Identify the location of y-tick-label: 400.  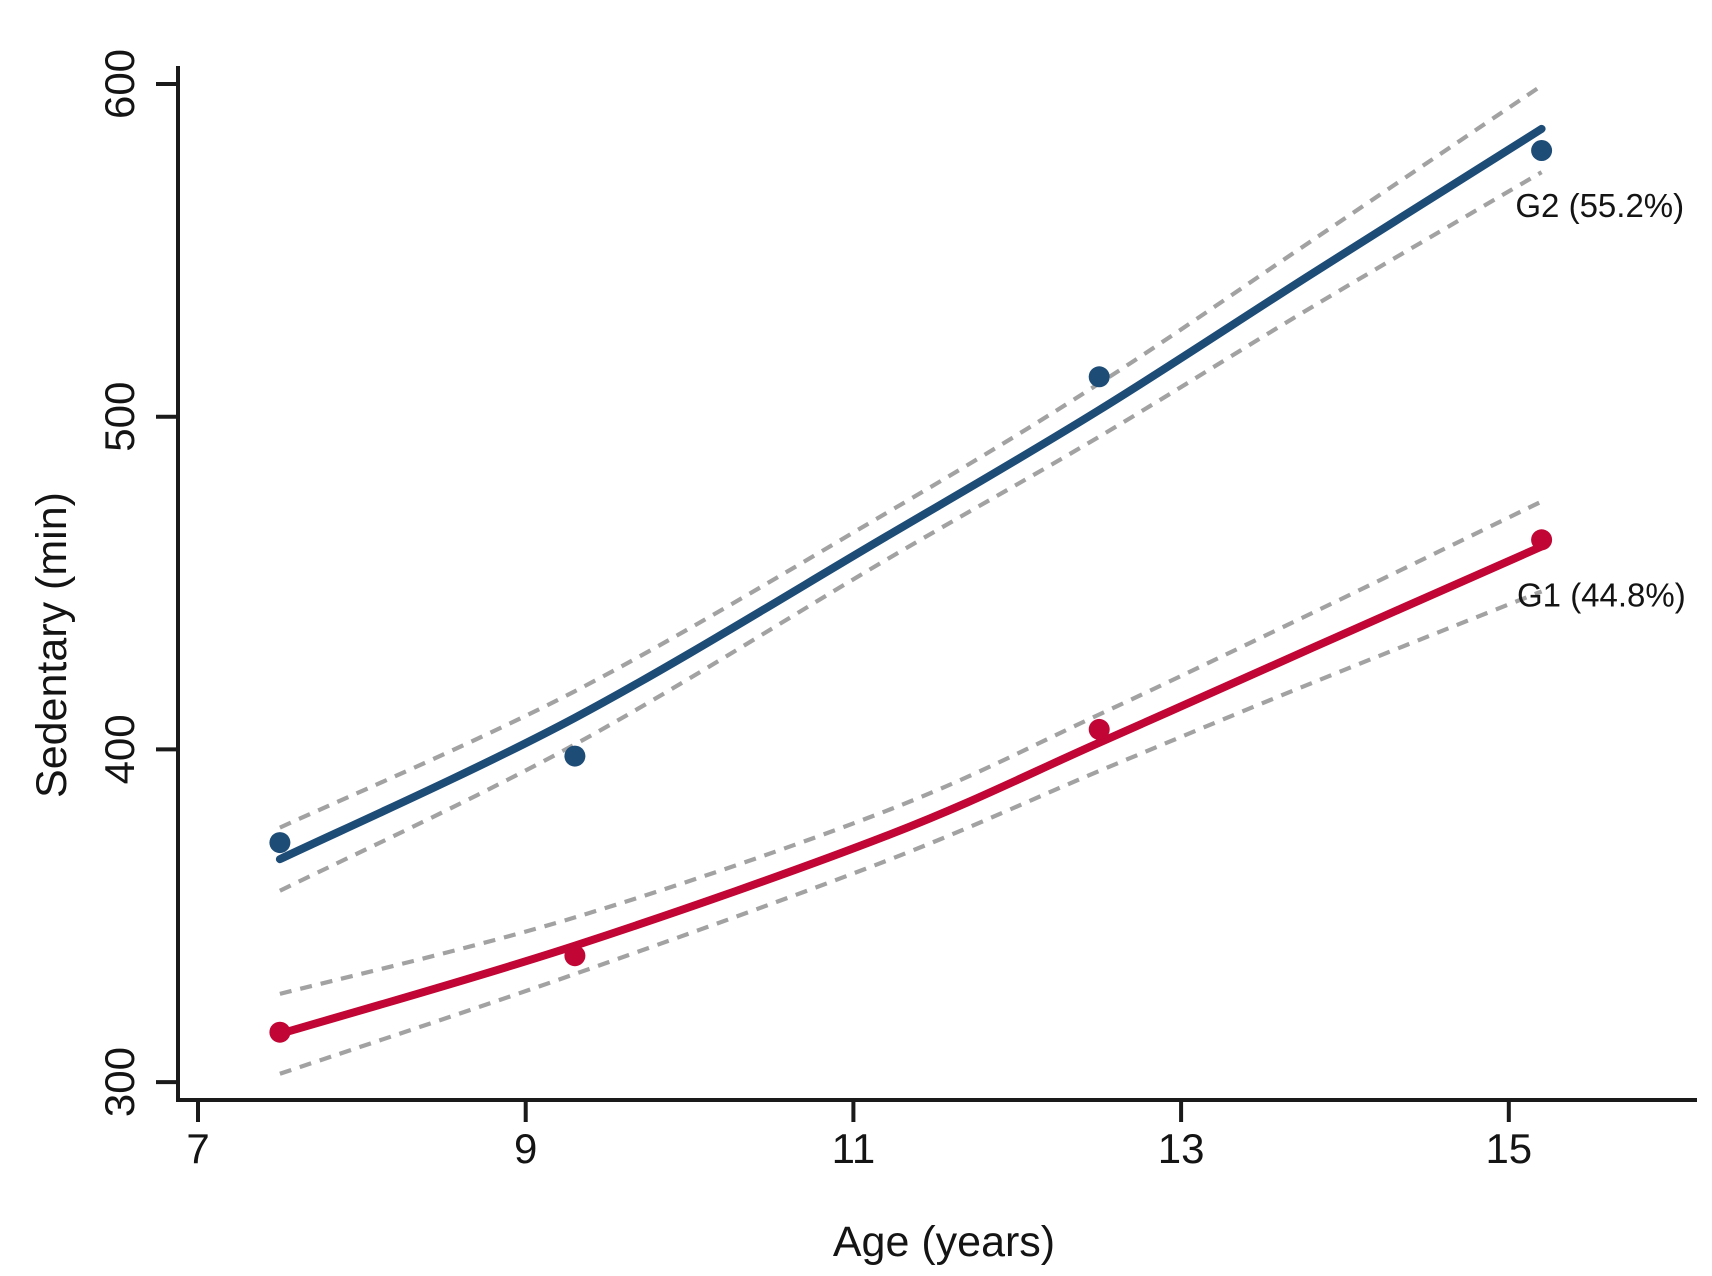
(119, 749).